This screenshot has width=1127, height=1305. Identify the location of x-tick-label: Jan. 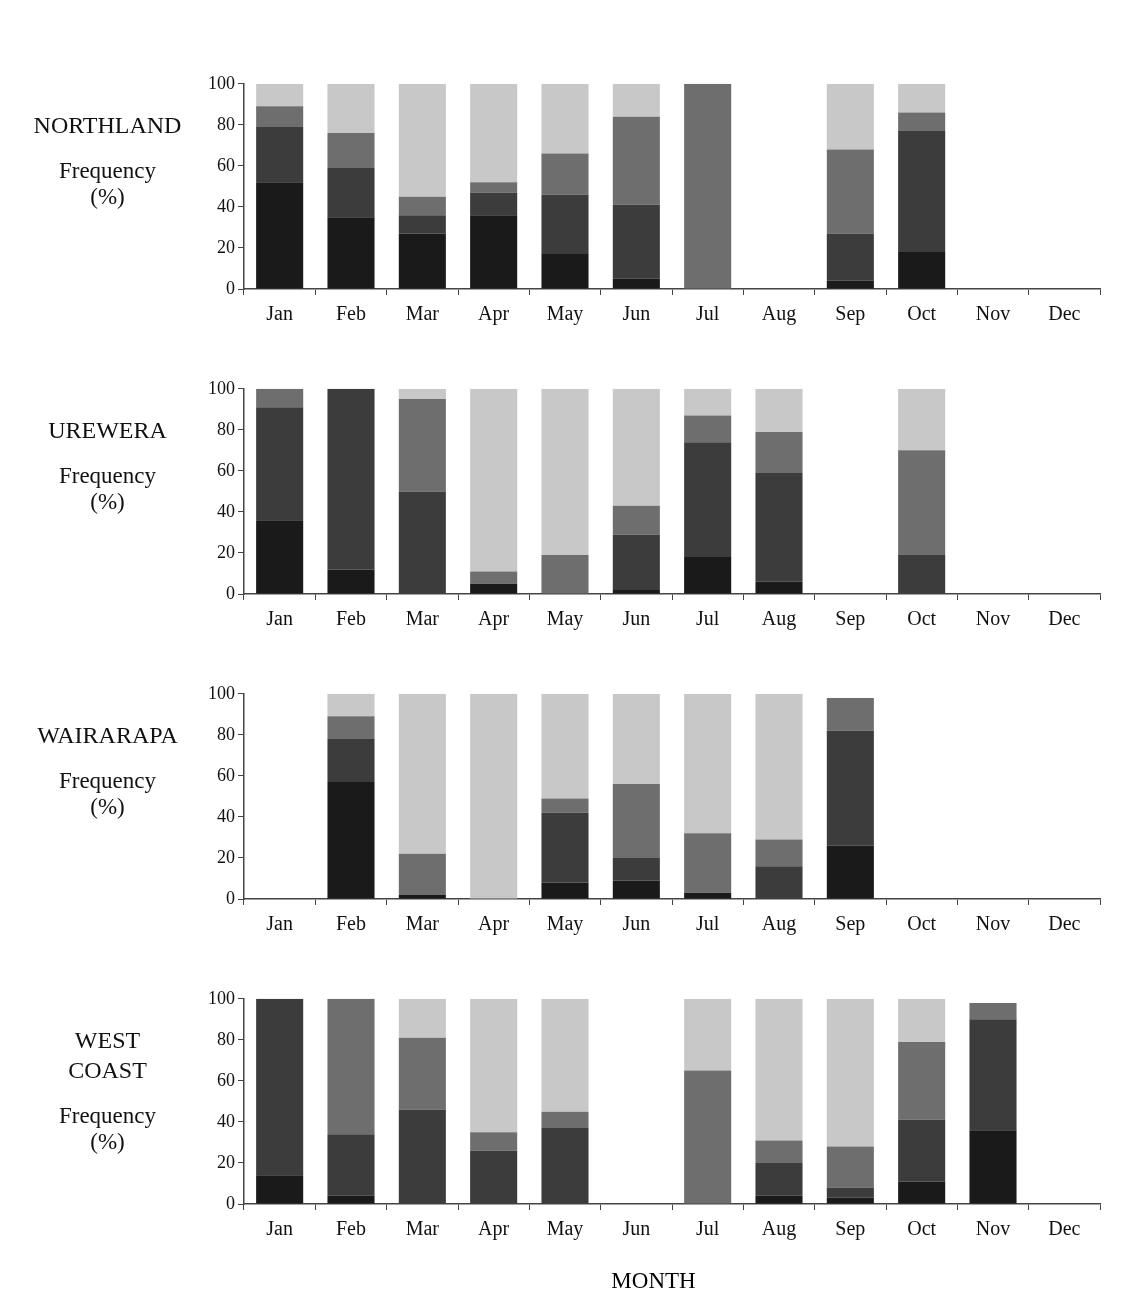
(279, 313).